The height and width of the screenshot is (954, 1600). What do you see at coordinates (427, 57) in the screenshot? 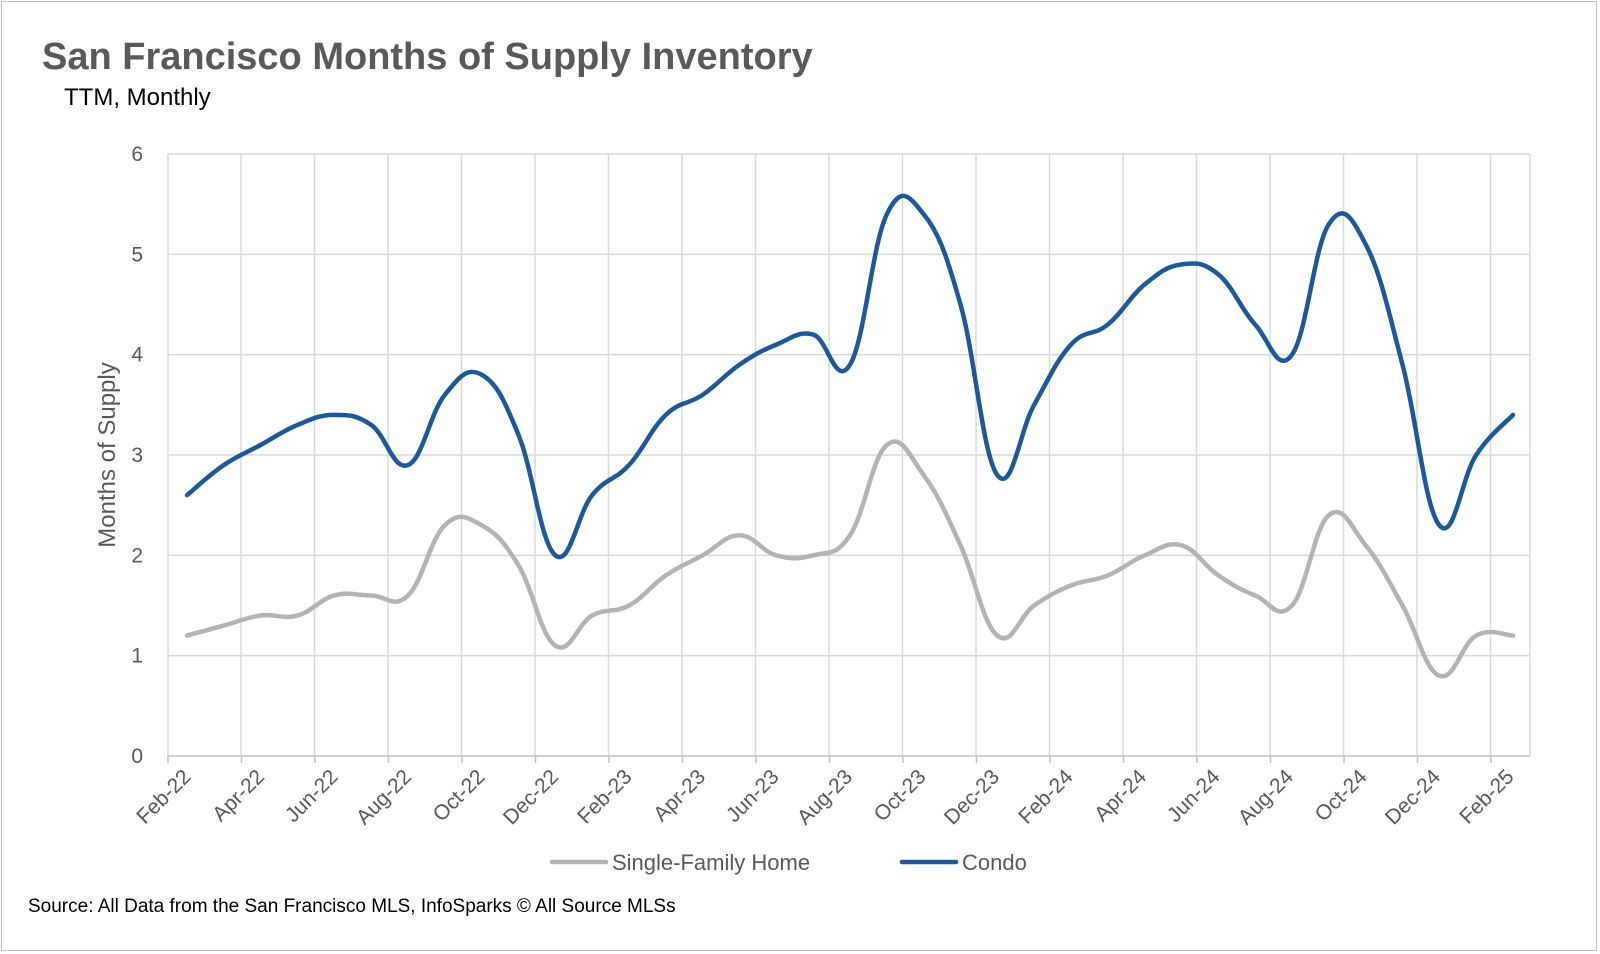
I see `chart-title: San Francisco Months of Supply Inventory` at bounding box center [427, 57].